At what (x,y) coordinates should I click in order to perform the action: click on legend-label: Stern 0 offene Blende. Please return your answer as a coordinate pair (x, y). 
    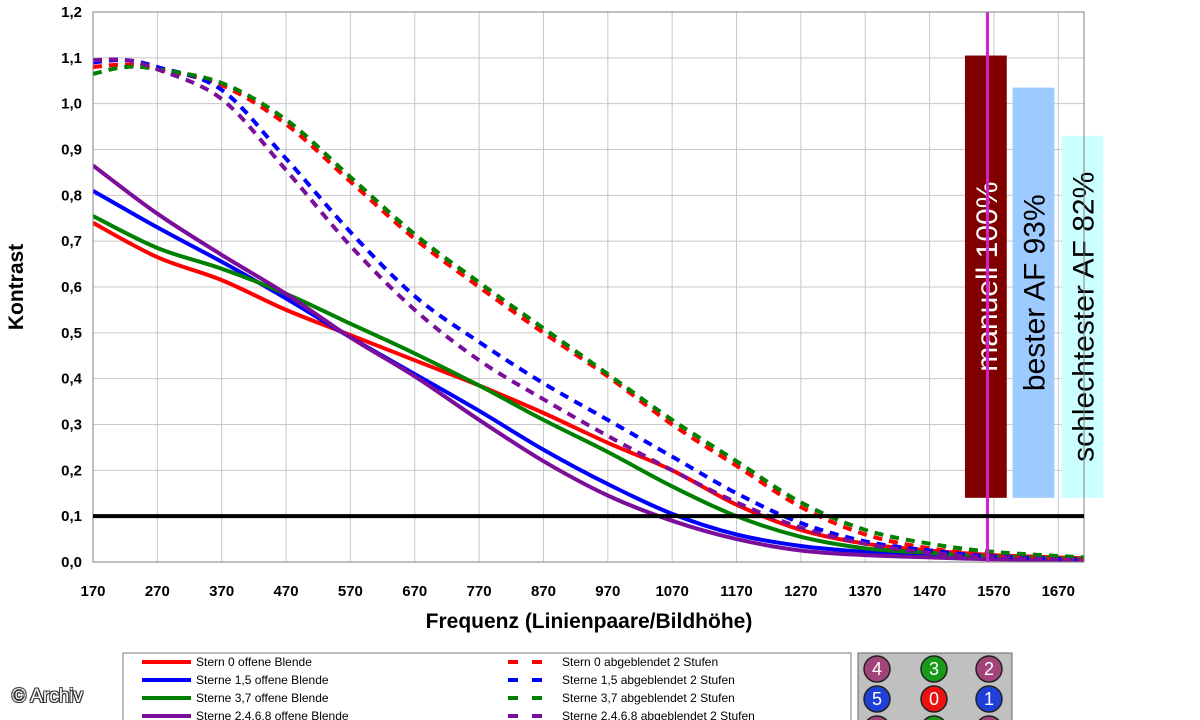
    Looking at the image, I should click on (254, 662).